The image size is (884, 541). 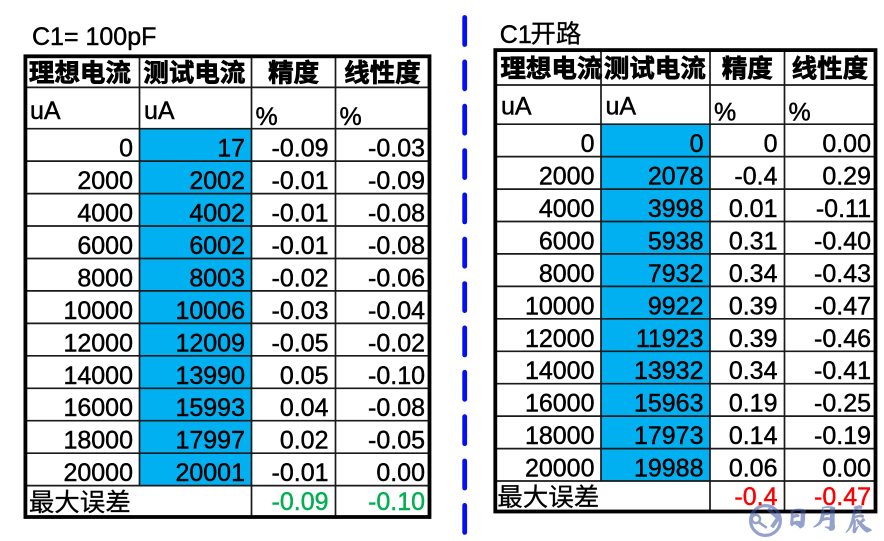 What do you see at coordinates (753, 241) in the screenshot?
I see `svg-text: 0.31` at bounding box center [753, 241].